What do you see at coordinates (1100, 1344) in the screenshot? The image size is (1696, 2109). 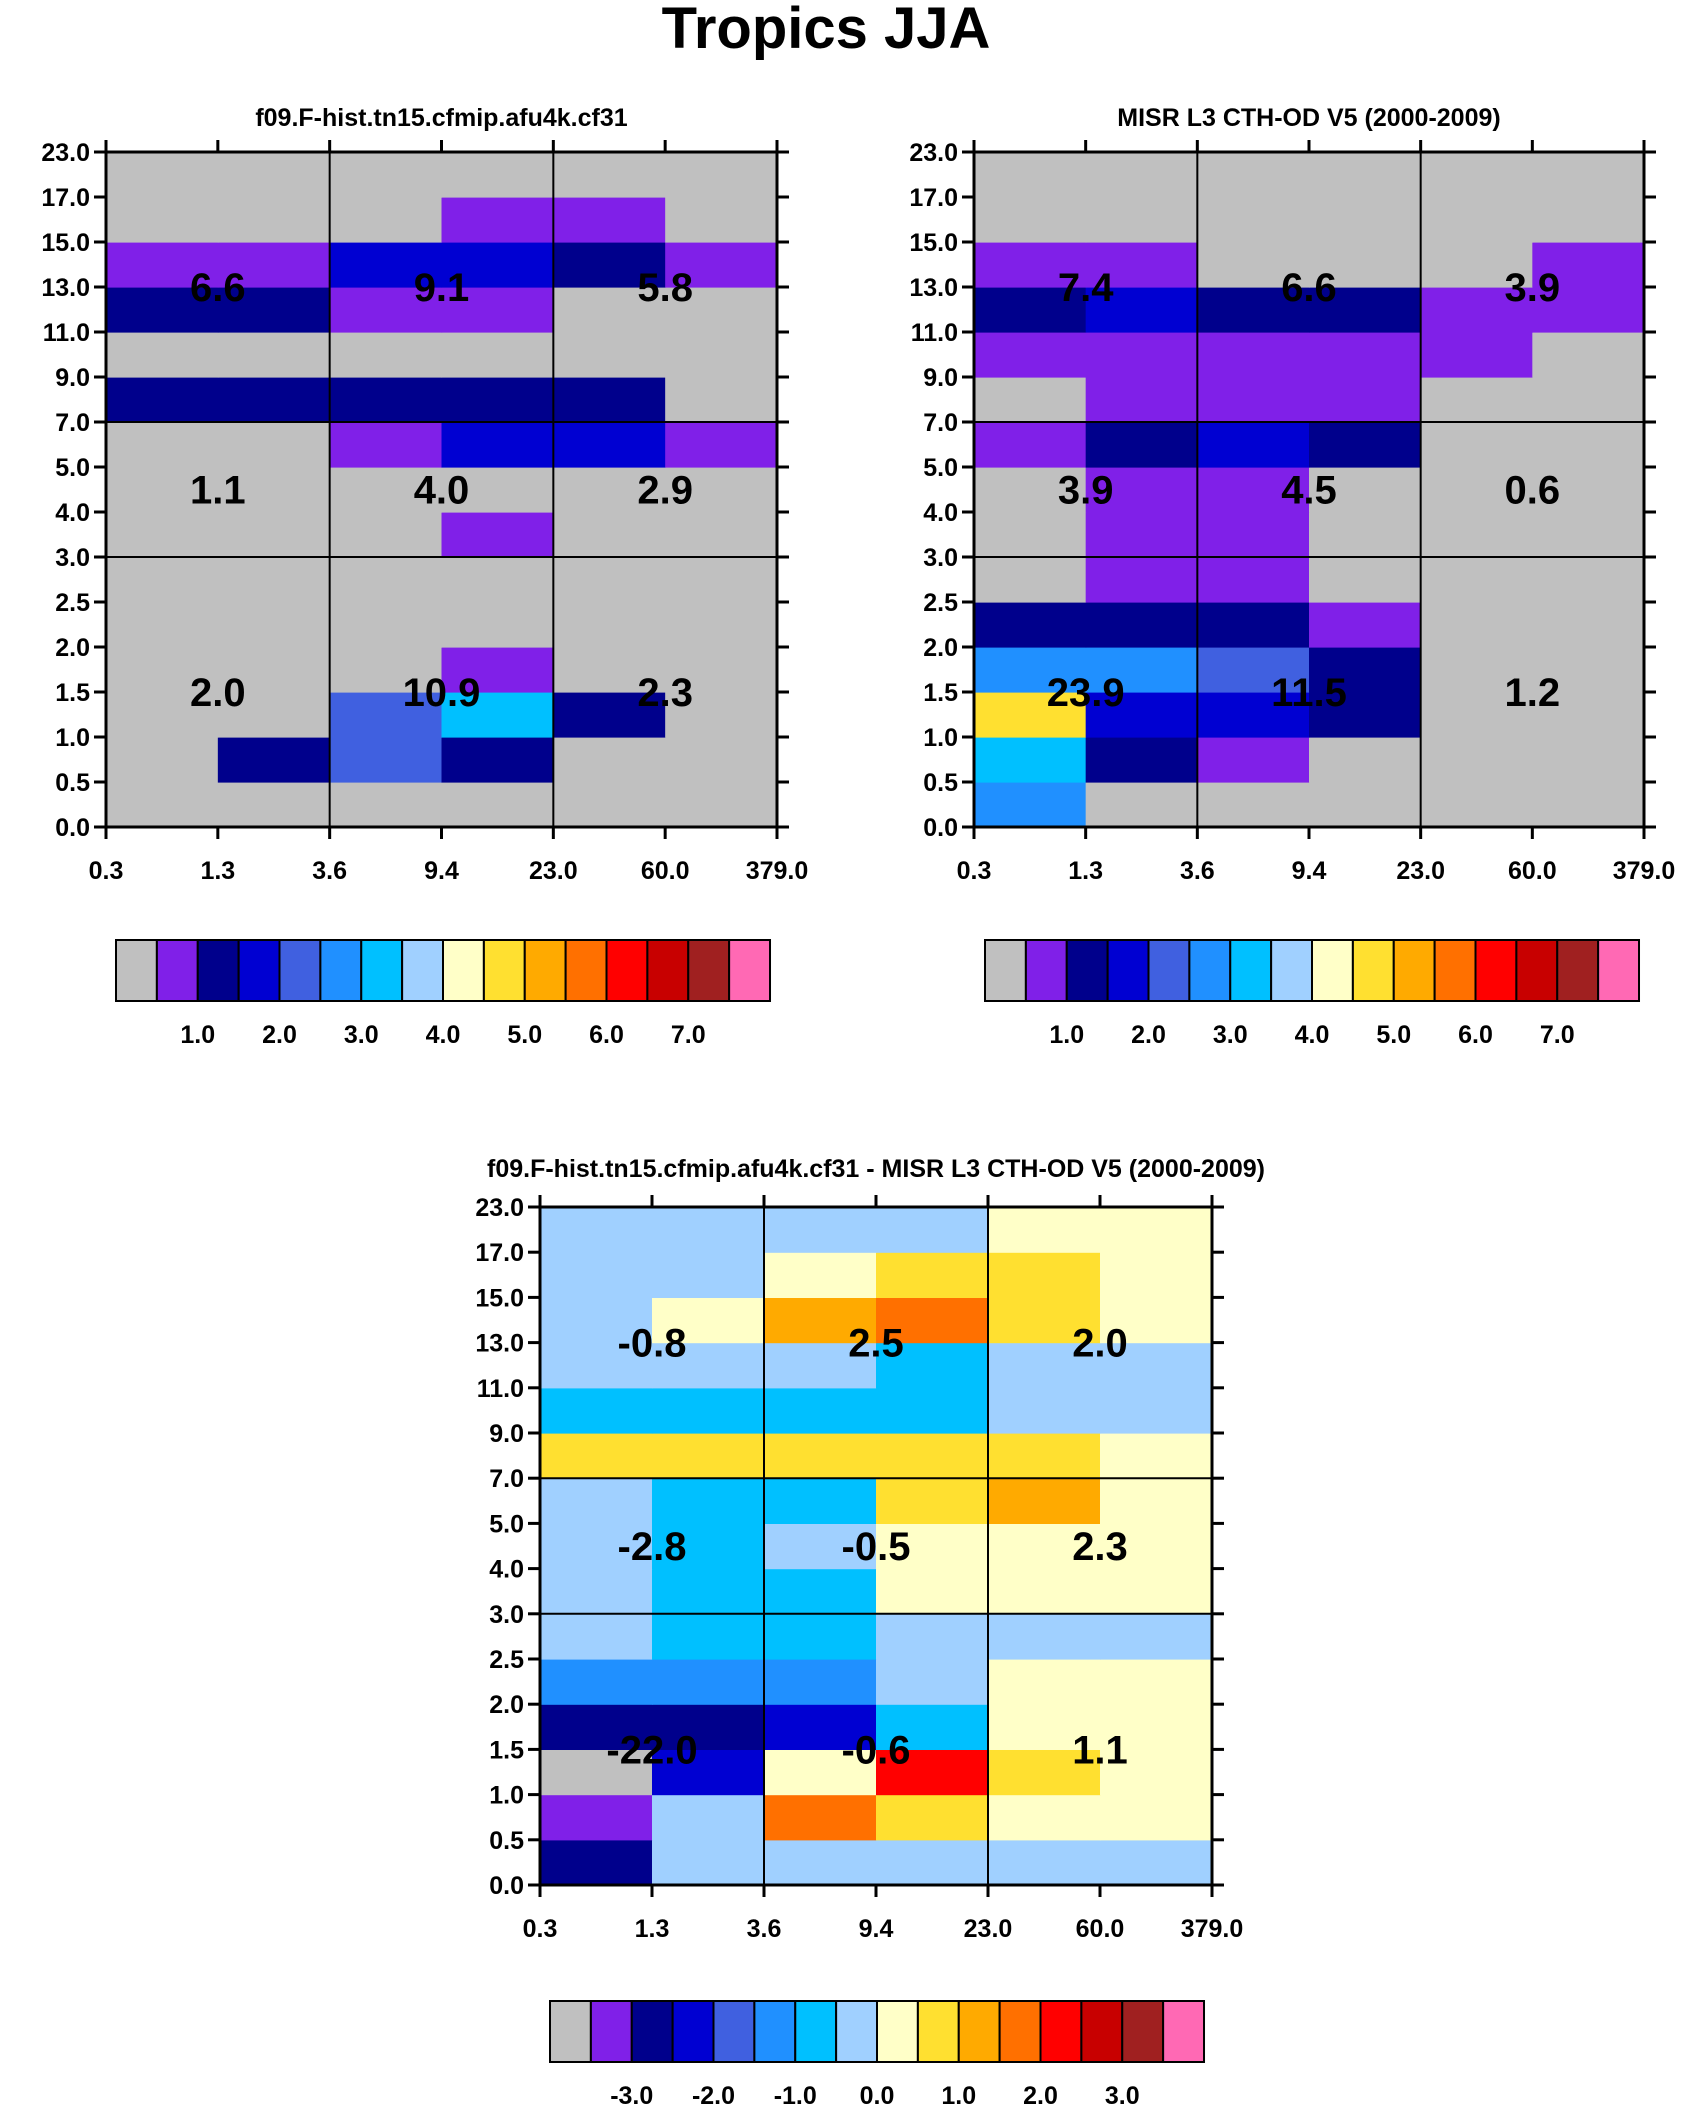 I see `block-value-label: 2.0` at bounding box center [1100, 1344].